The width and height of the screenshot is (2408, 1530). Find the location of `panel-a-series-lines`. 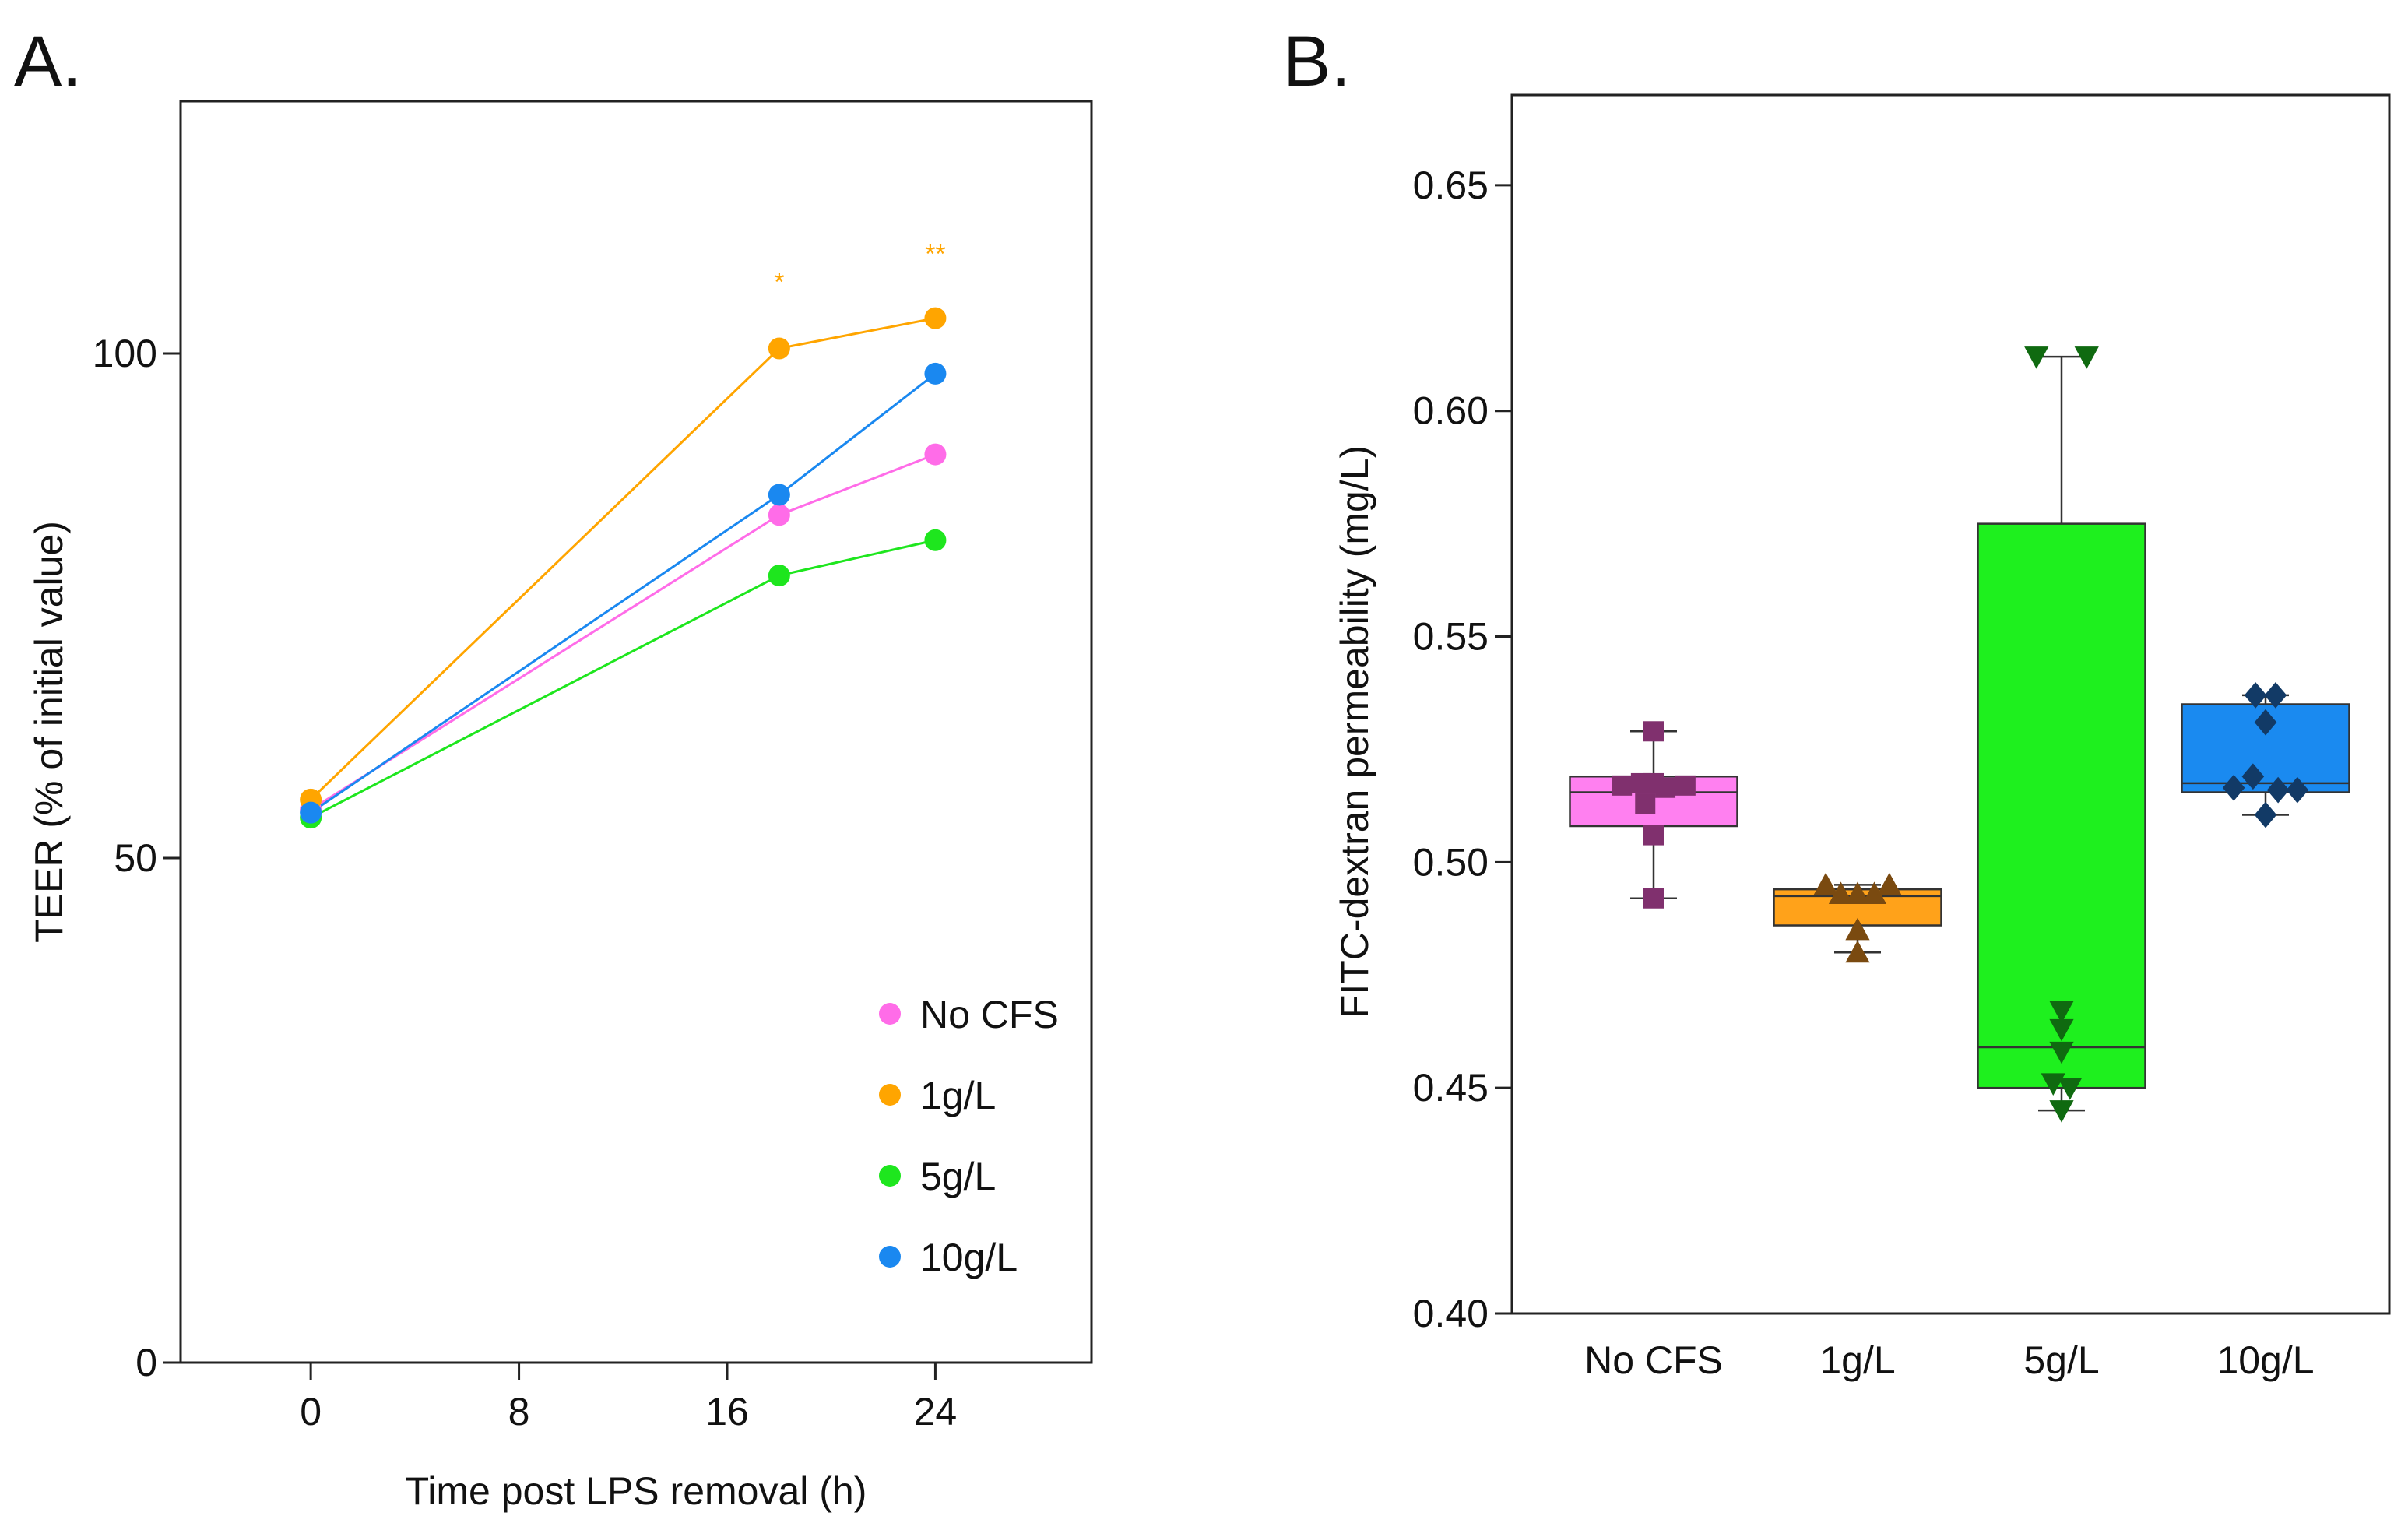

panel-a-series-lines is located at coordinates (623, 568).